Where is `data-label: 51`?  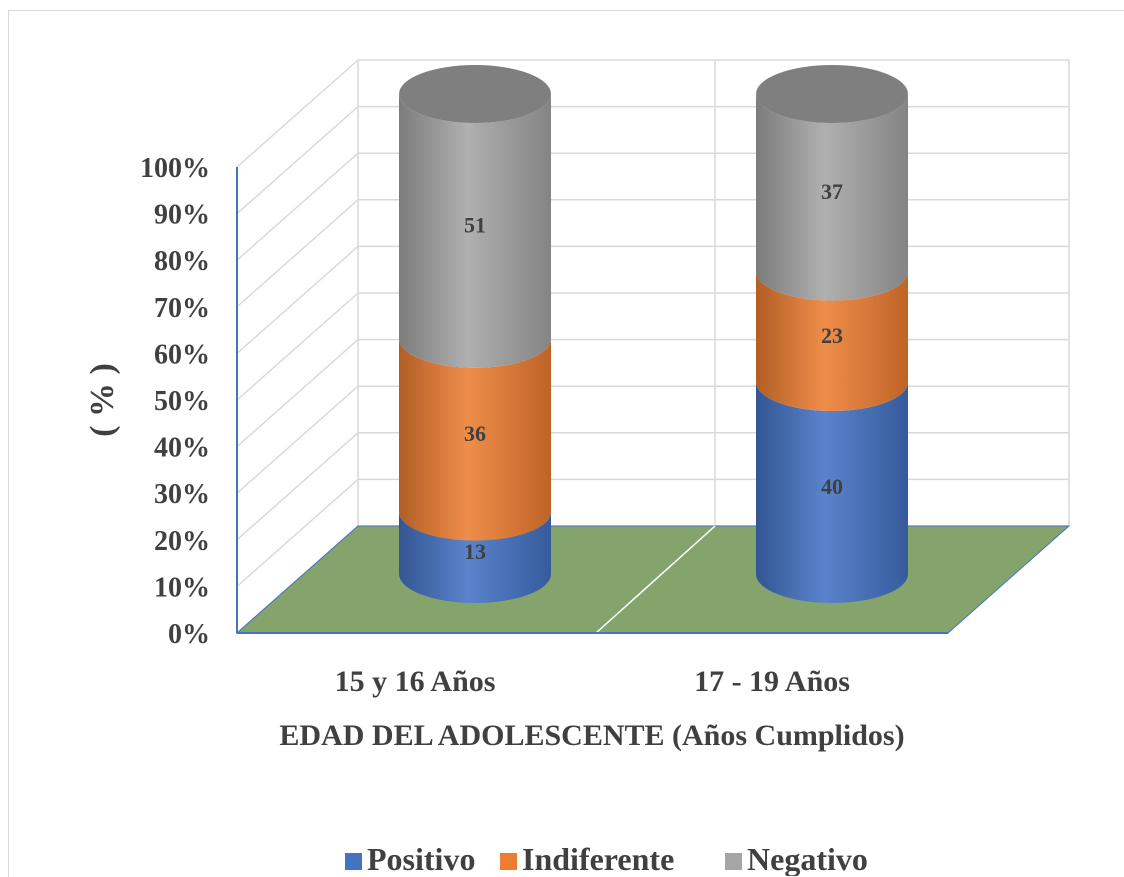 data-label: 51 is located at coordinates (475, 224).